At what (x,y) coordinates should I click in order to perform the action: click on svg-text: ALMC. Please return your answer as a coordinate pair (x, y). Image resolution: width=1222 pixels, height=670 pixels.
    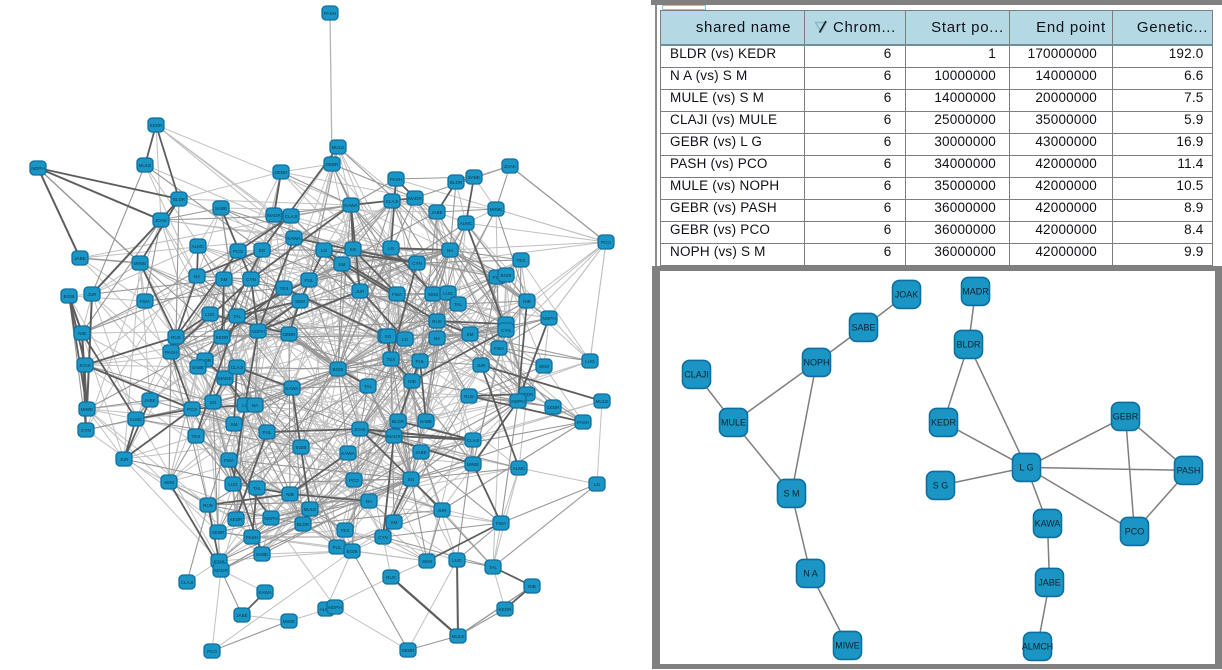
    Looking at the image, I should click on (519, 468).